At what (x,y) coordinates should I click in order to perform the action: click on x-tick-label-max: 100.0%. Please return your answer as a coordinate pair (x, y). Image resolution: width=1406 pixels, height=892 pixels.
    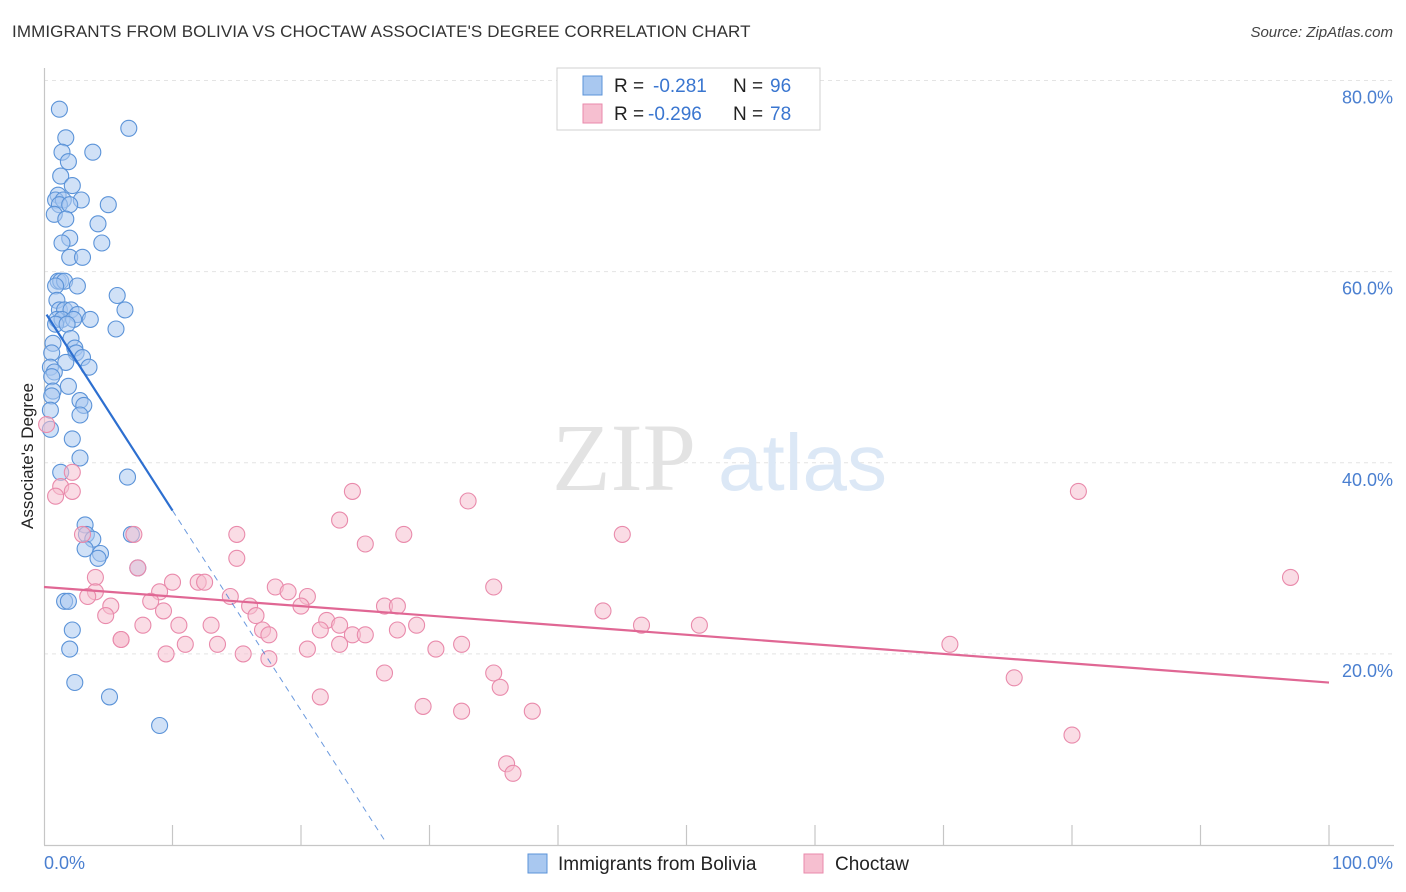
    Looking at the image, I should click on (1362, 863).